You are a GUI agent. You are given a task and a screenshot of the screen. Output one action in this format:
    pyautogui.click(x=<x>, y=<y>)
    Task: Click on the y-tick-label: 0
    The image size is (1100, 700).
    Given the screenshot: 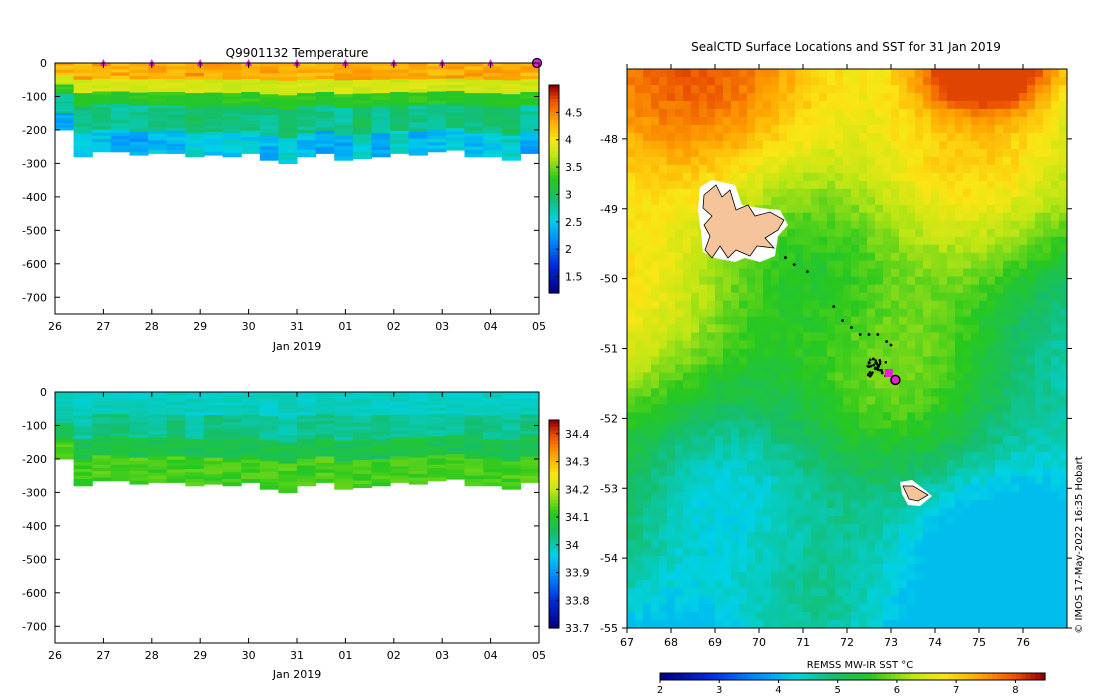 What is the action you would take?
    pyautogui.click(x=43, y=392)
    